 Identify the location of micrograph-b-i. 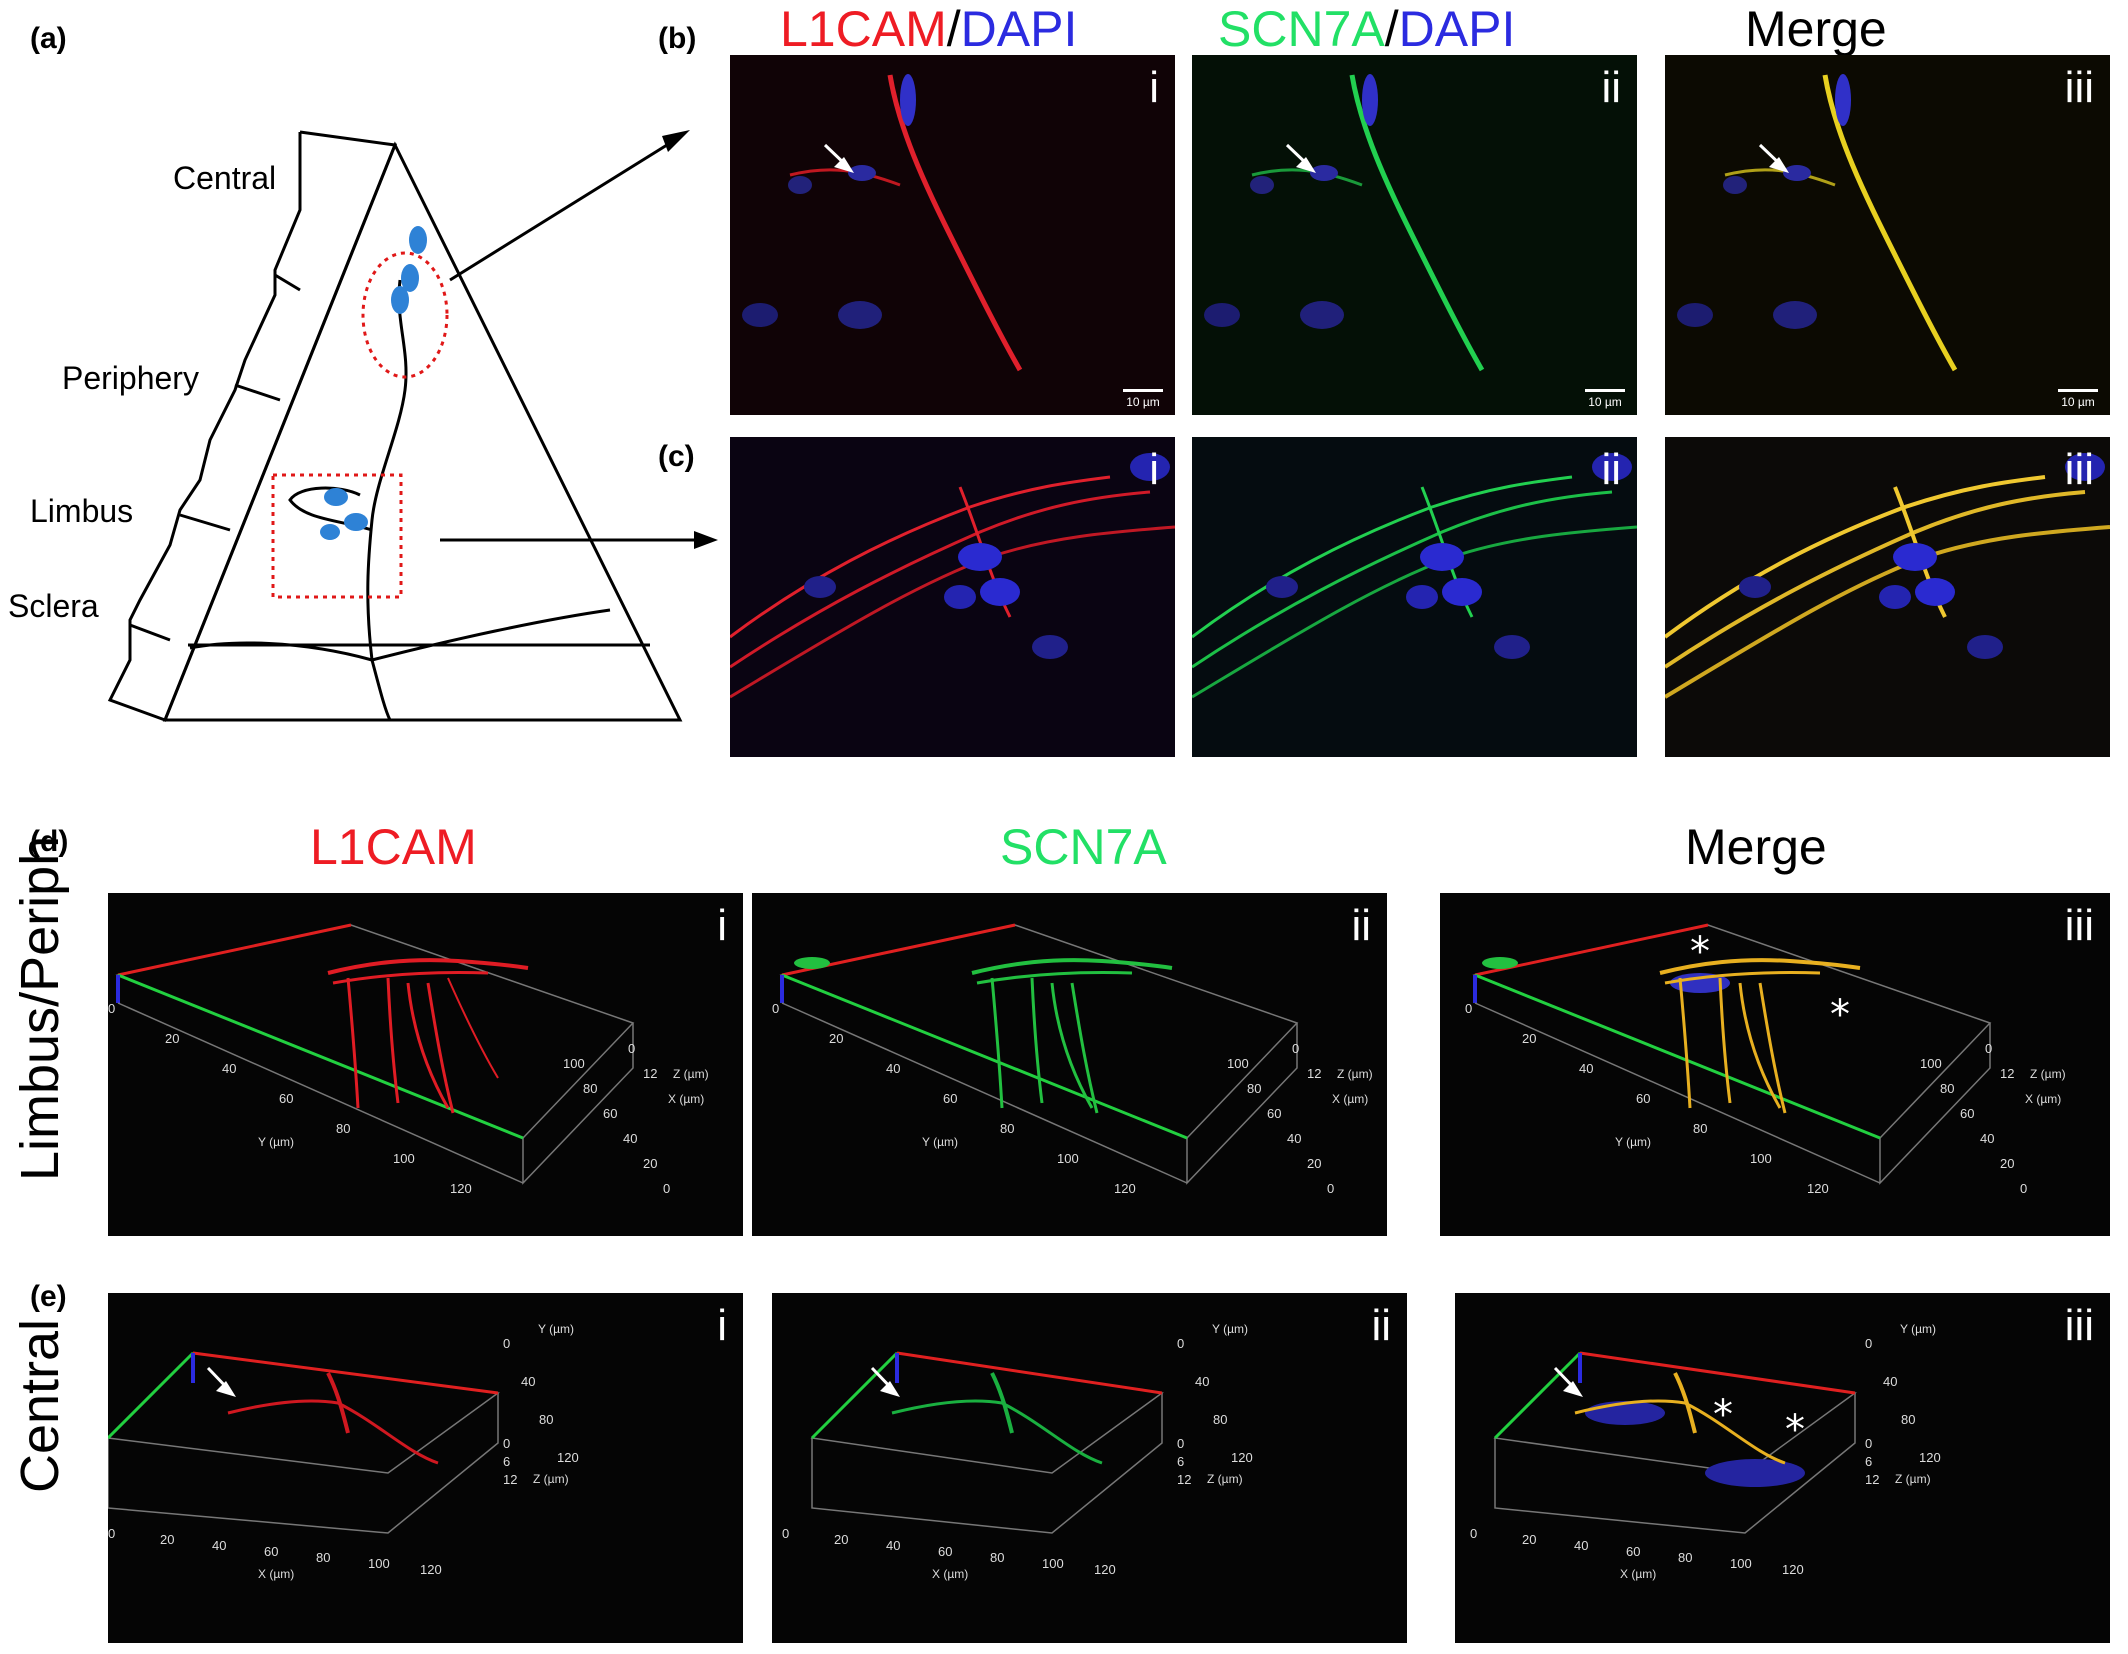
(882, 223).